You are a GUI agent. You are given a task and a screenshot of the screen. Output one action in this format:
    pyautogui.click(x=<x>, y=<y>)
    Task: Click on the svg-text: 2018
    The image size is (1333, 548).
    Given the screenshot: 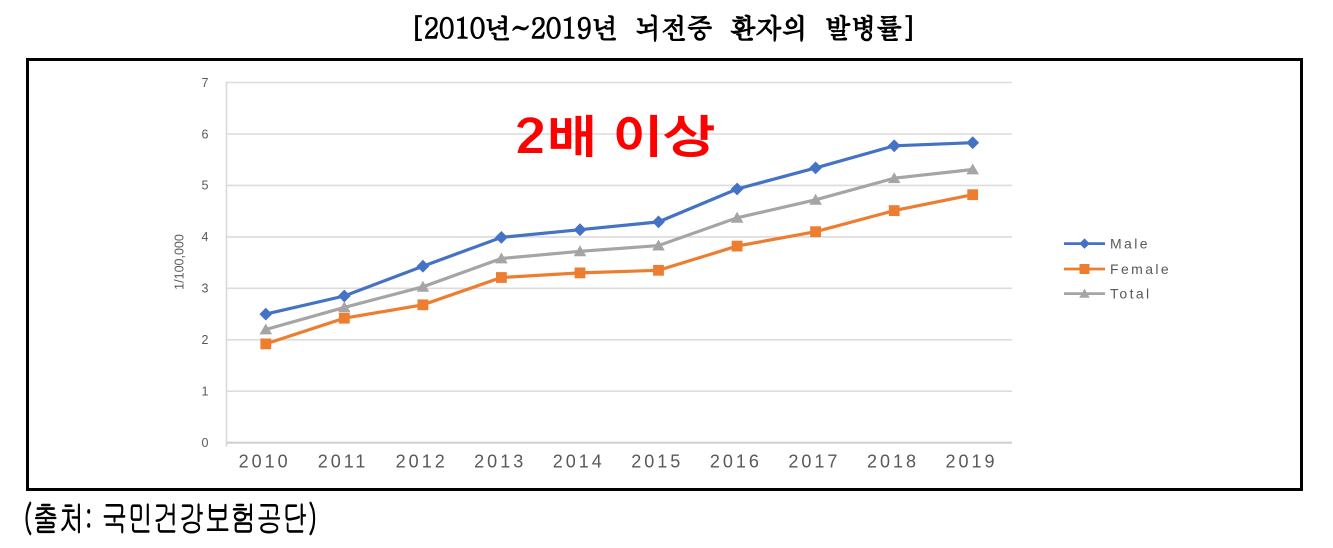 What is the action you would take?
    pyautogui.click(x=893, y=462)
    